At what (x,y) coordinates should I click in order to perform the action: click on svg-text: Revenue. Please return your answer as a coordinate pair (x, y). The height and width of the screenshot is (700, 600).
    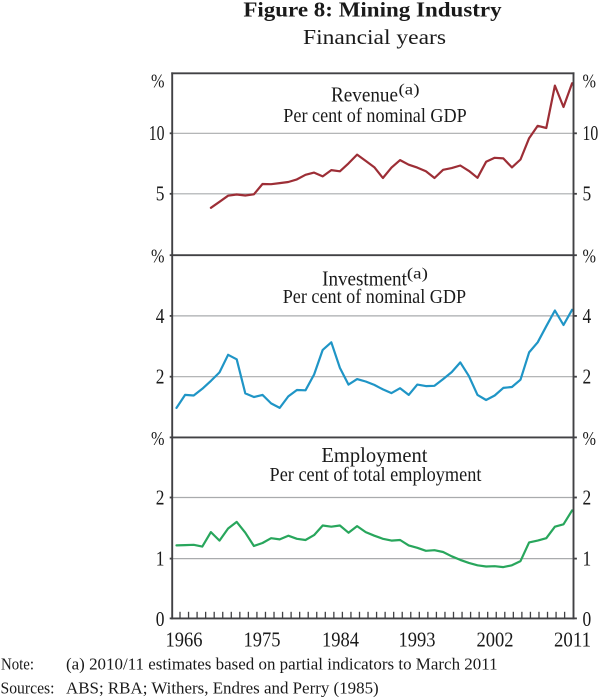
    Looking at the image, I should click on (364, 94).